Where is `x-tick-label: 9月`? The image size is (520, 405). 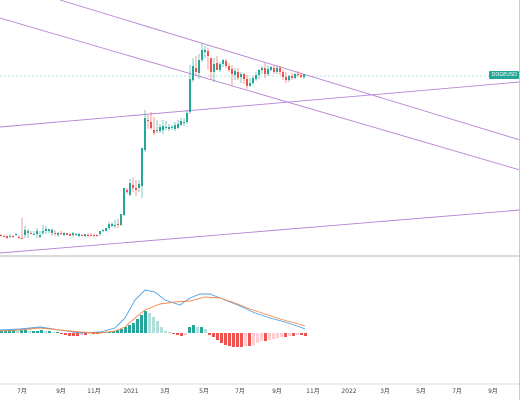 x-tick-label: 9月 is located at coordinates (493, 391).